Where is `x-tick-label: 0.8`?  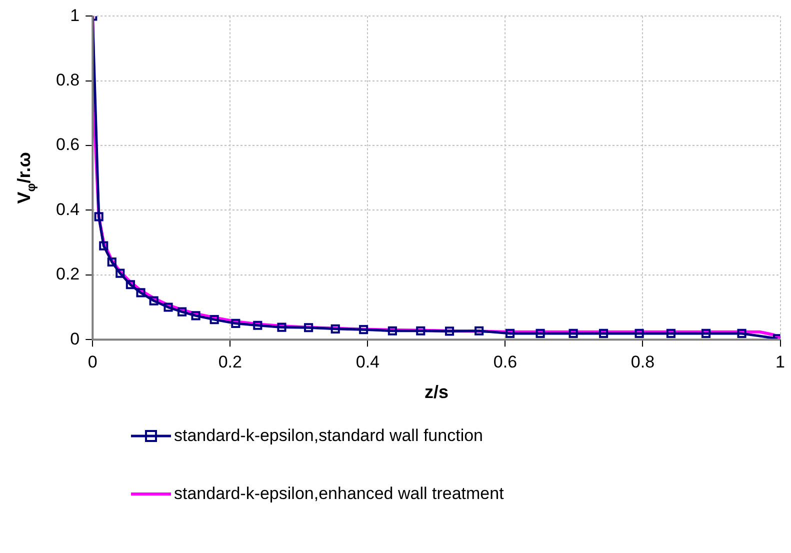 x-tick-label: 0.8 is located at coordinates (642, 362).